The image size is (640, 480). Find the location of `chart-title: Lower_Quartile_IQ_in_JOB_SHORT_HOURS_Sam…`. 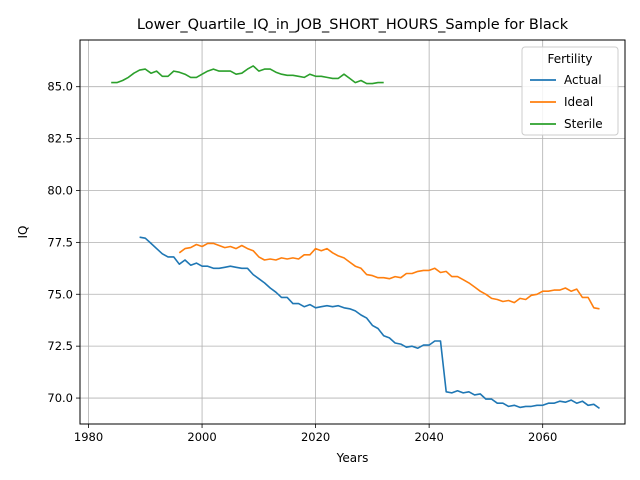

chart-title: Lower_Quartile_IQ_in_JOB_SHORT_HOURS_Sam… is located at coordinates (353, 25).